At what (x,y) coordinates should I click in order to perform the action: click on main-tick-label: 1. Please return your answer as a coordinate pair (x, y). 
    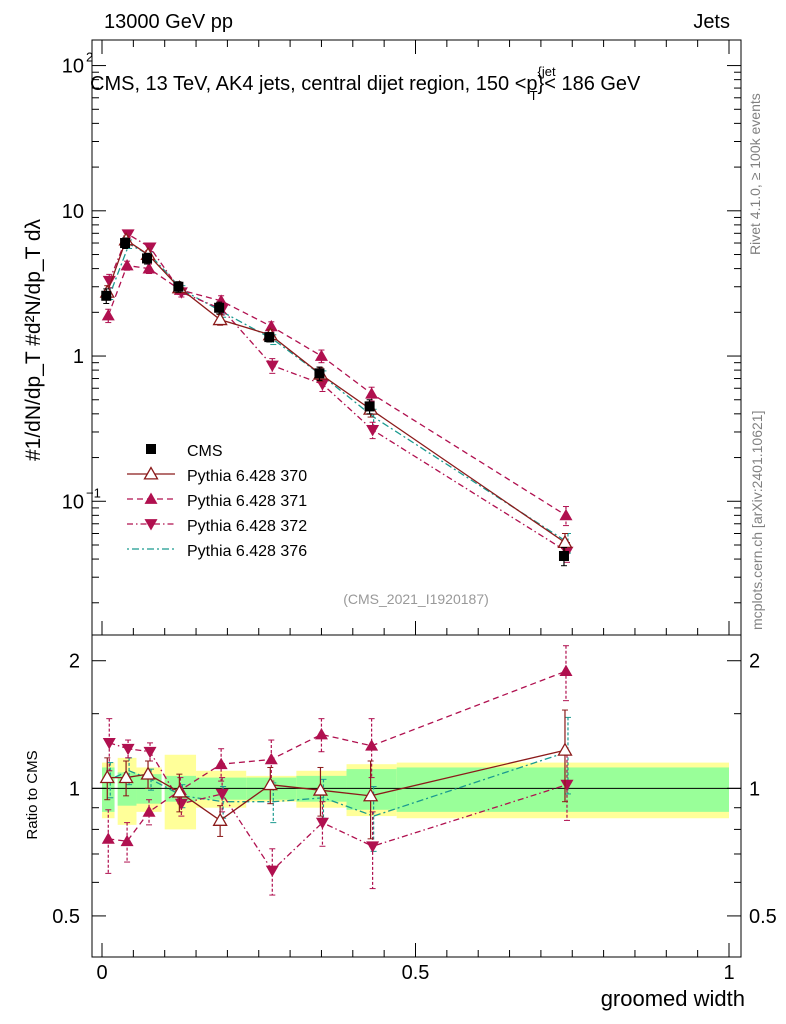
    Looking at the image, I should click on (78, 357).